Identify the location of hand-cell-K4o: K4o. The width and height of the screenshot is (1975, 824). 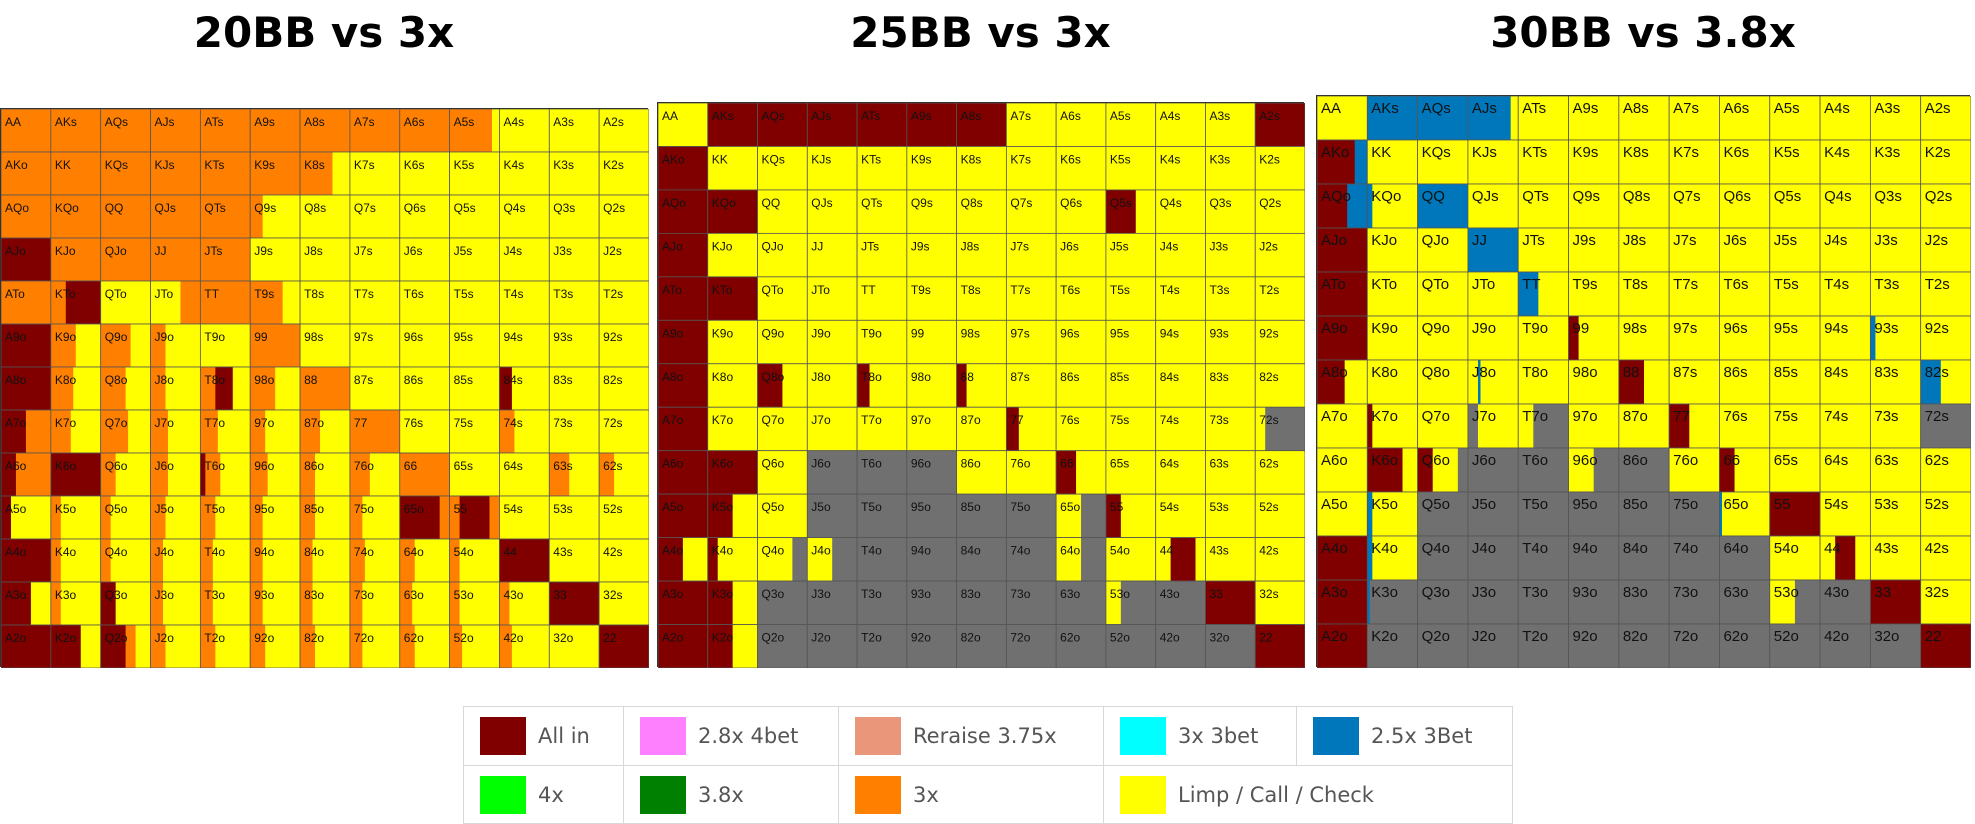
(1392, 558).